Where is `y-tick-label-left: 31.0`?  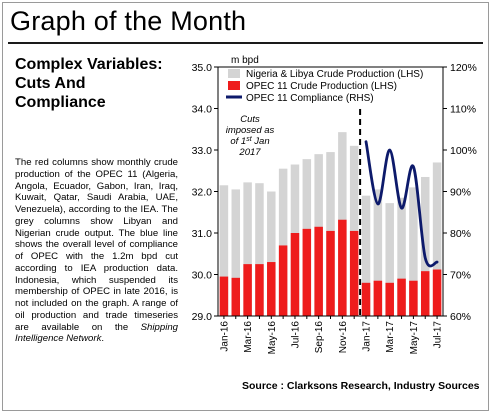 y-tick-label-left: 31.0 is located at coordinates (202, 234).